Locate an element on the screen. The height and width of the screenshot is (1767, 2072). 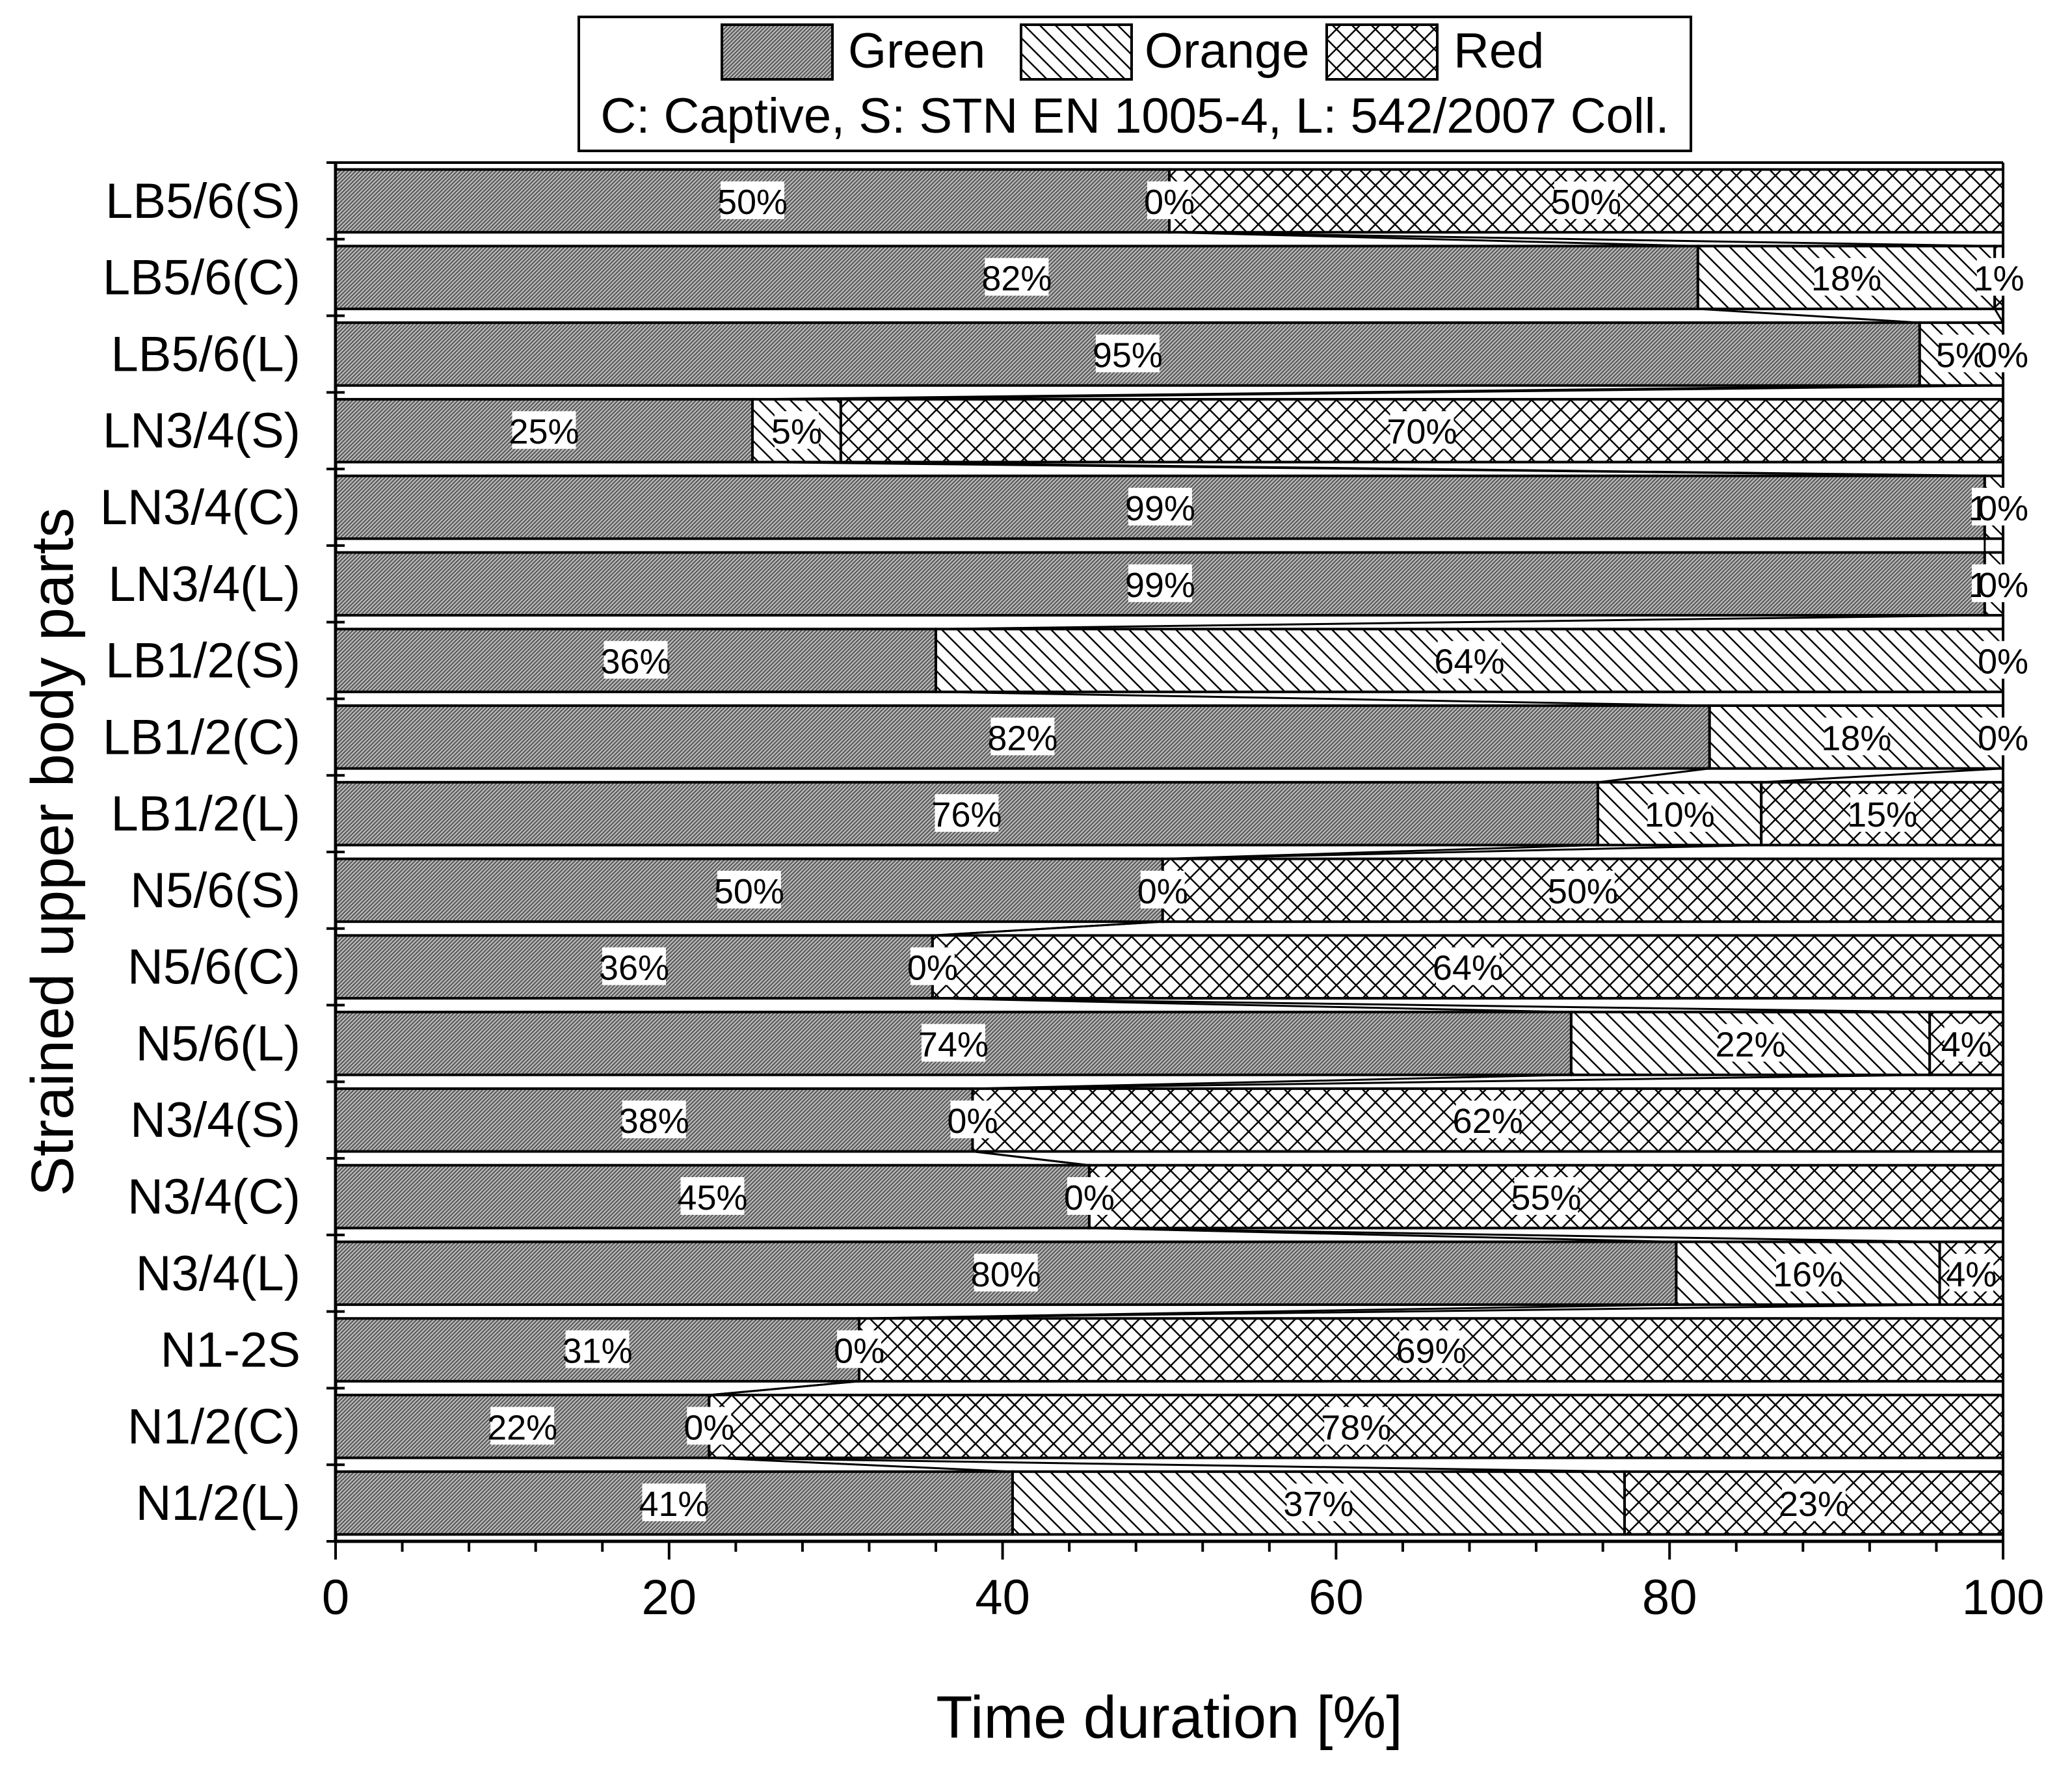
bar-label-orange-8: 18% is located at coordinates (1856, 738).